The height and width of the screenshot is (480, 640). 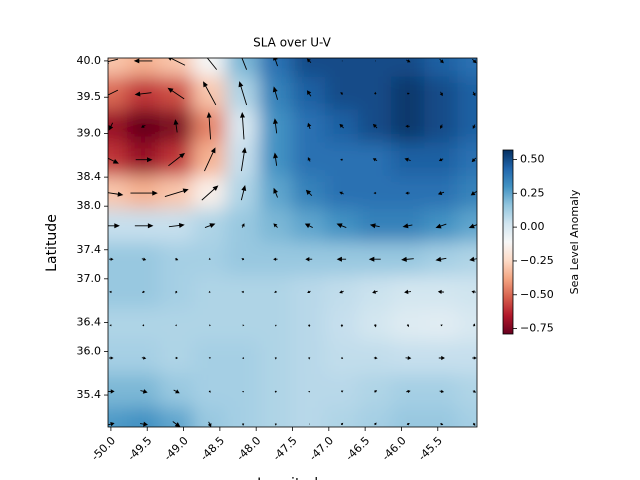 I want to click on colorbar-label: Sea Level Anomaly, so click(x=574, y=241).